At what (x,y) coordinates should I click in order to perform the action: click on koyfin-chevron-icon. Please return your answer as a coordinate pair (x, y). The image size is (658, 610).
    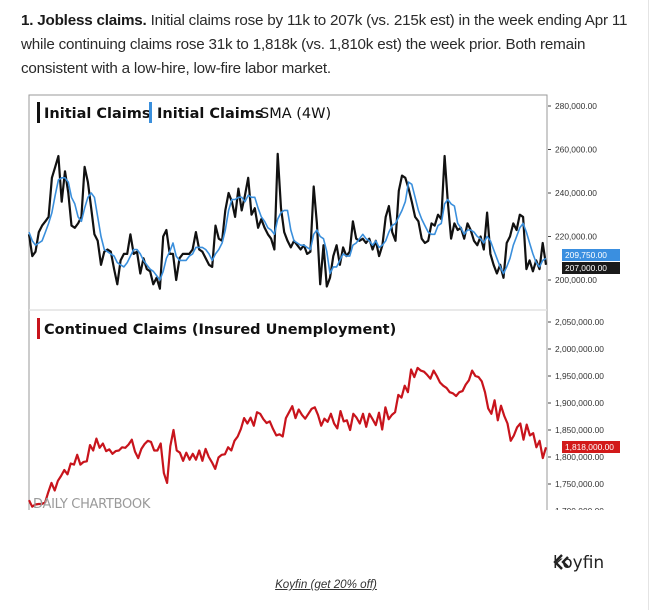
    Looking at the image, I should click on (561, 562).